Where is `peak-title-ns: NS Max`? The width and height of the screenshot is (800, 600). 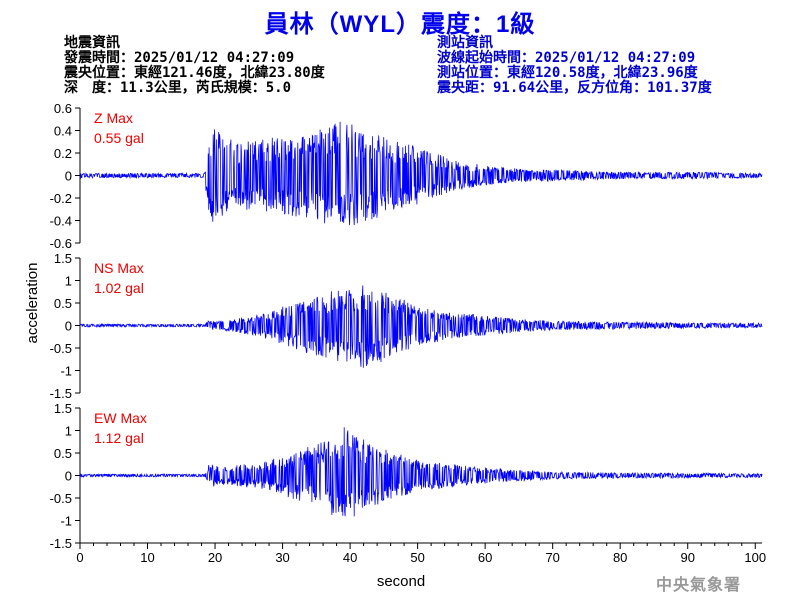
peak-title-ns: NS Max is located at coordinates (119, 268).